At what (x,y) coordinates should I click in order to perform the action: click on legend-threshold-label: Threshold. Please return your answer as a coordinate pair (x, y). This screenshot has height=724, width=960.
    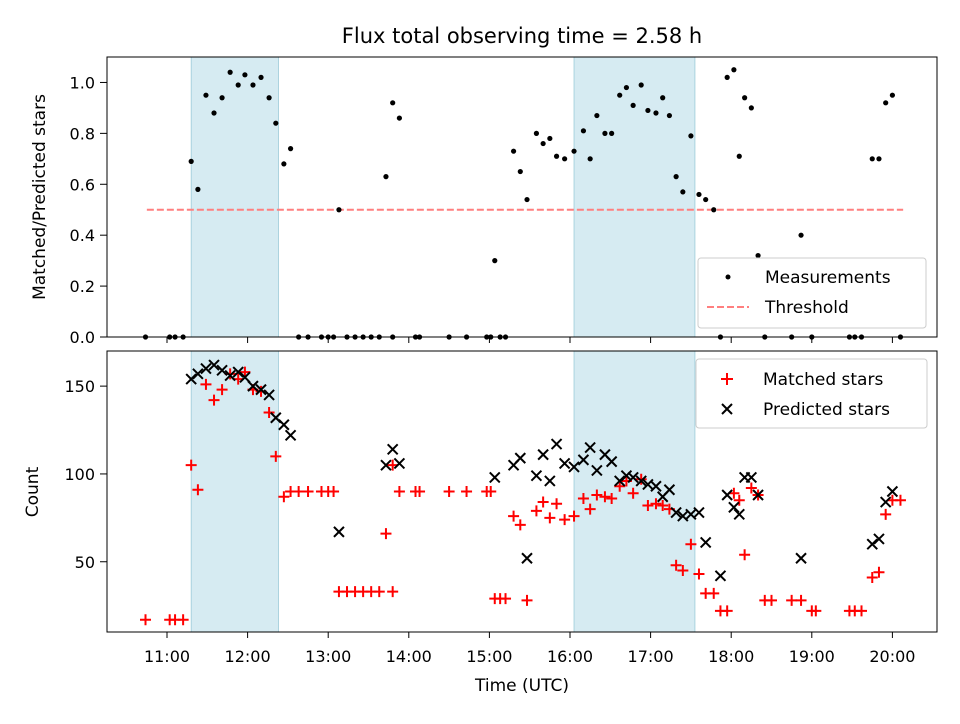
    Looking at the image, I should click on (806, 308).